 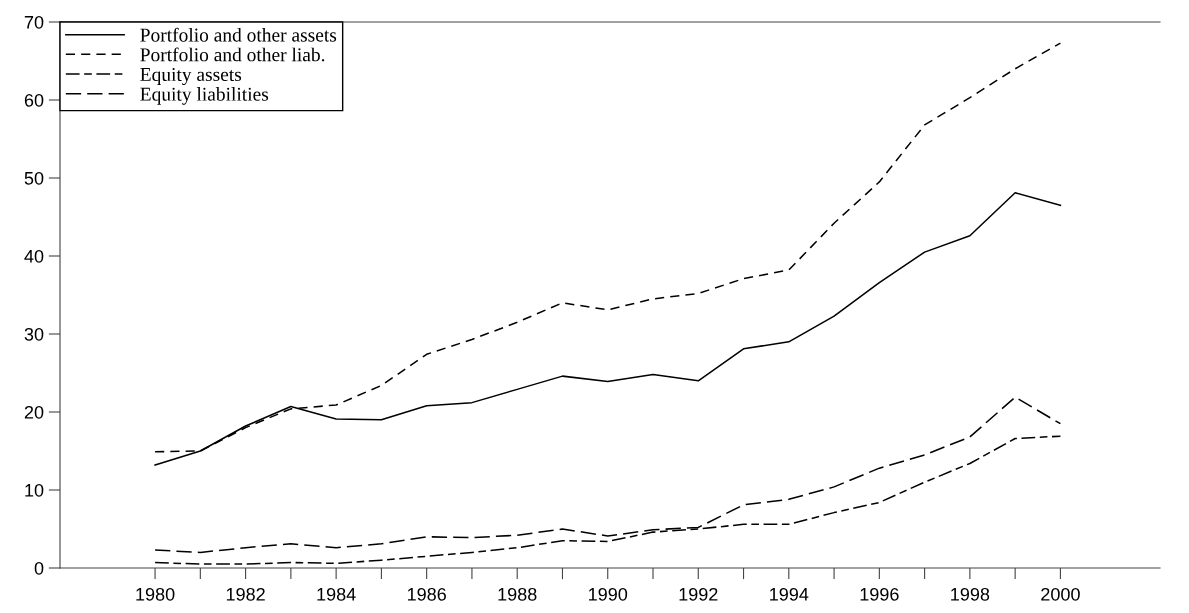 I want to click on y-tick-label: 40, so click(x=34, y=256).